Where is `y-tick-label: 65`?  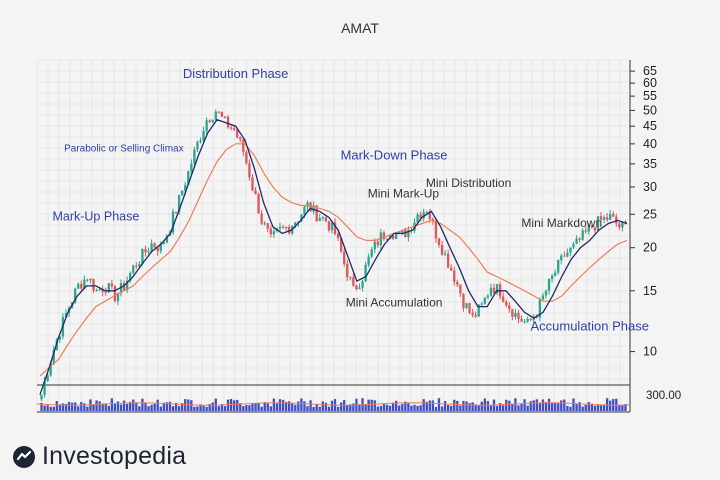
y-tick-label: 65 is located at coordinates (650, 71).